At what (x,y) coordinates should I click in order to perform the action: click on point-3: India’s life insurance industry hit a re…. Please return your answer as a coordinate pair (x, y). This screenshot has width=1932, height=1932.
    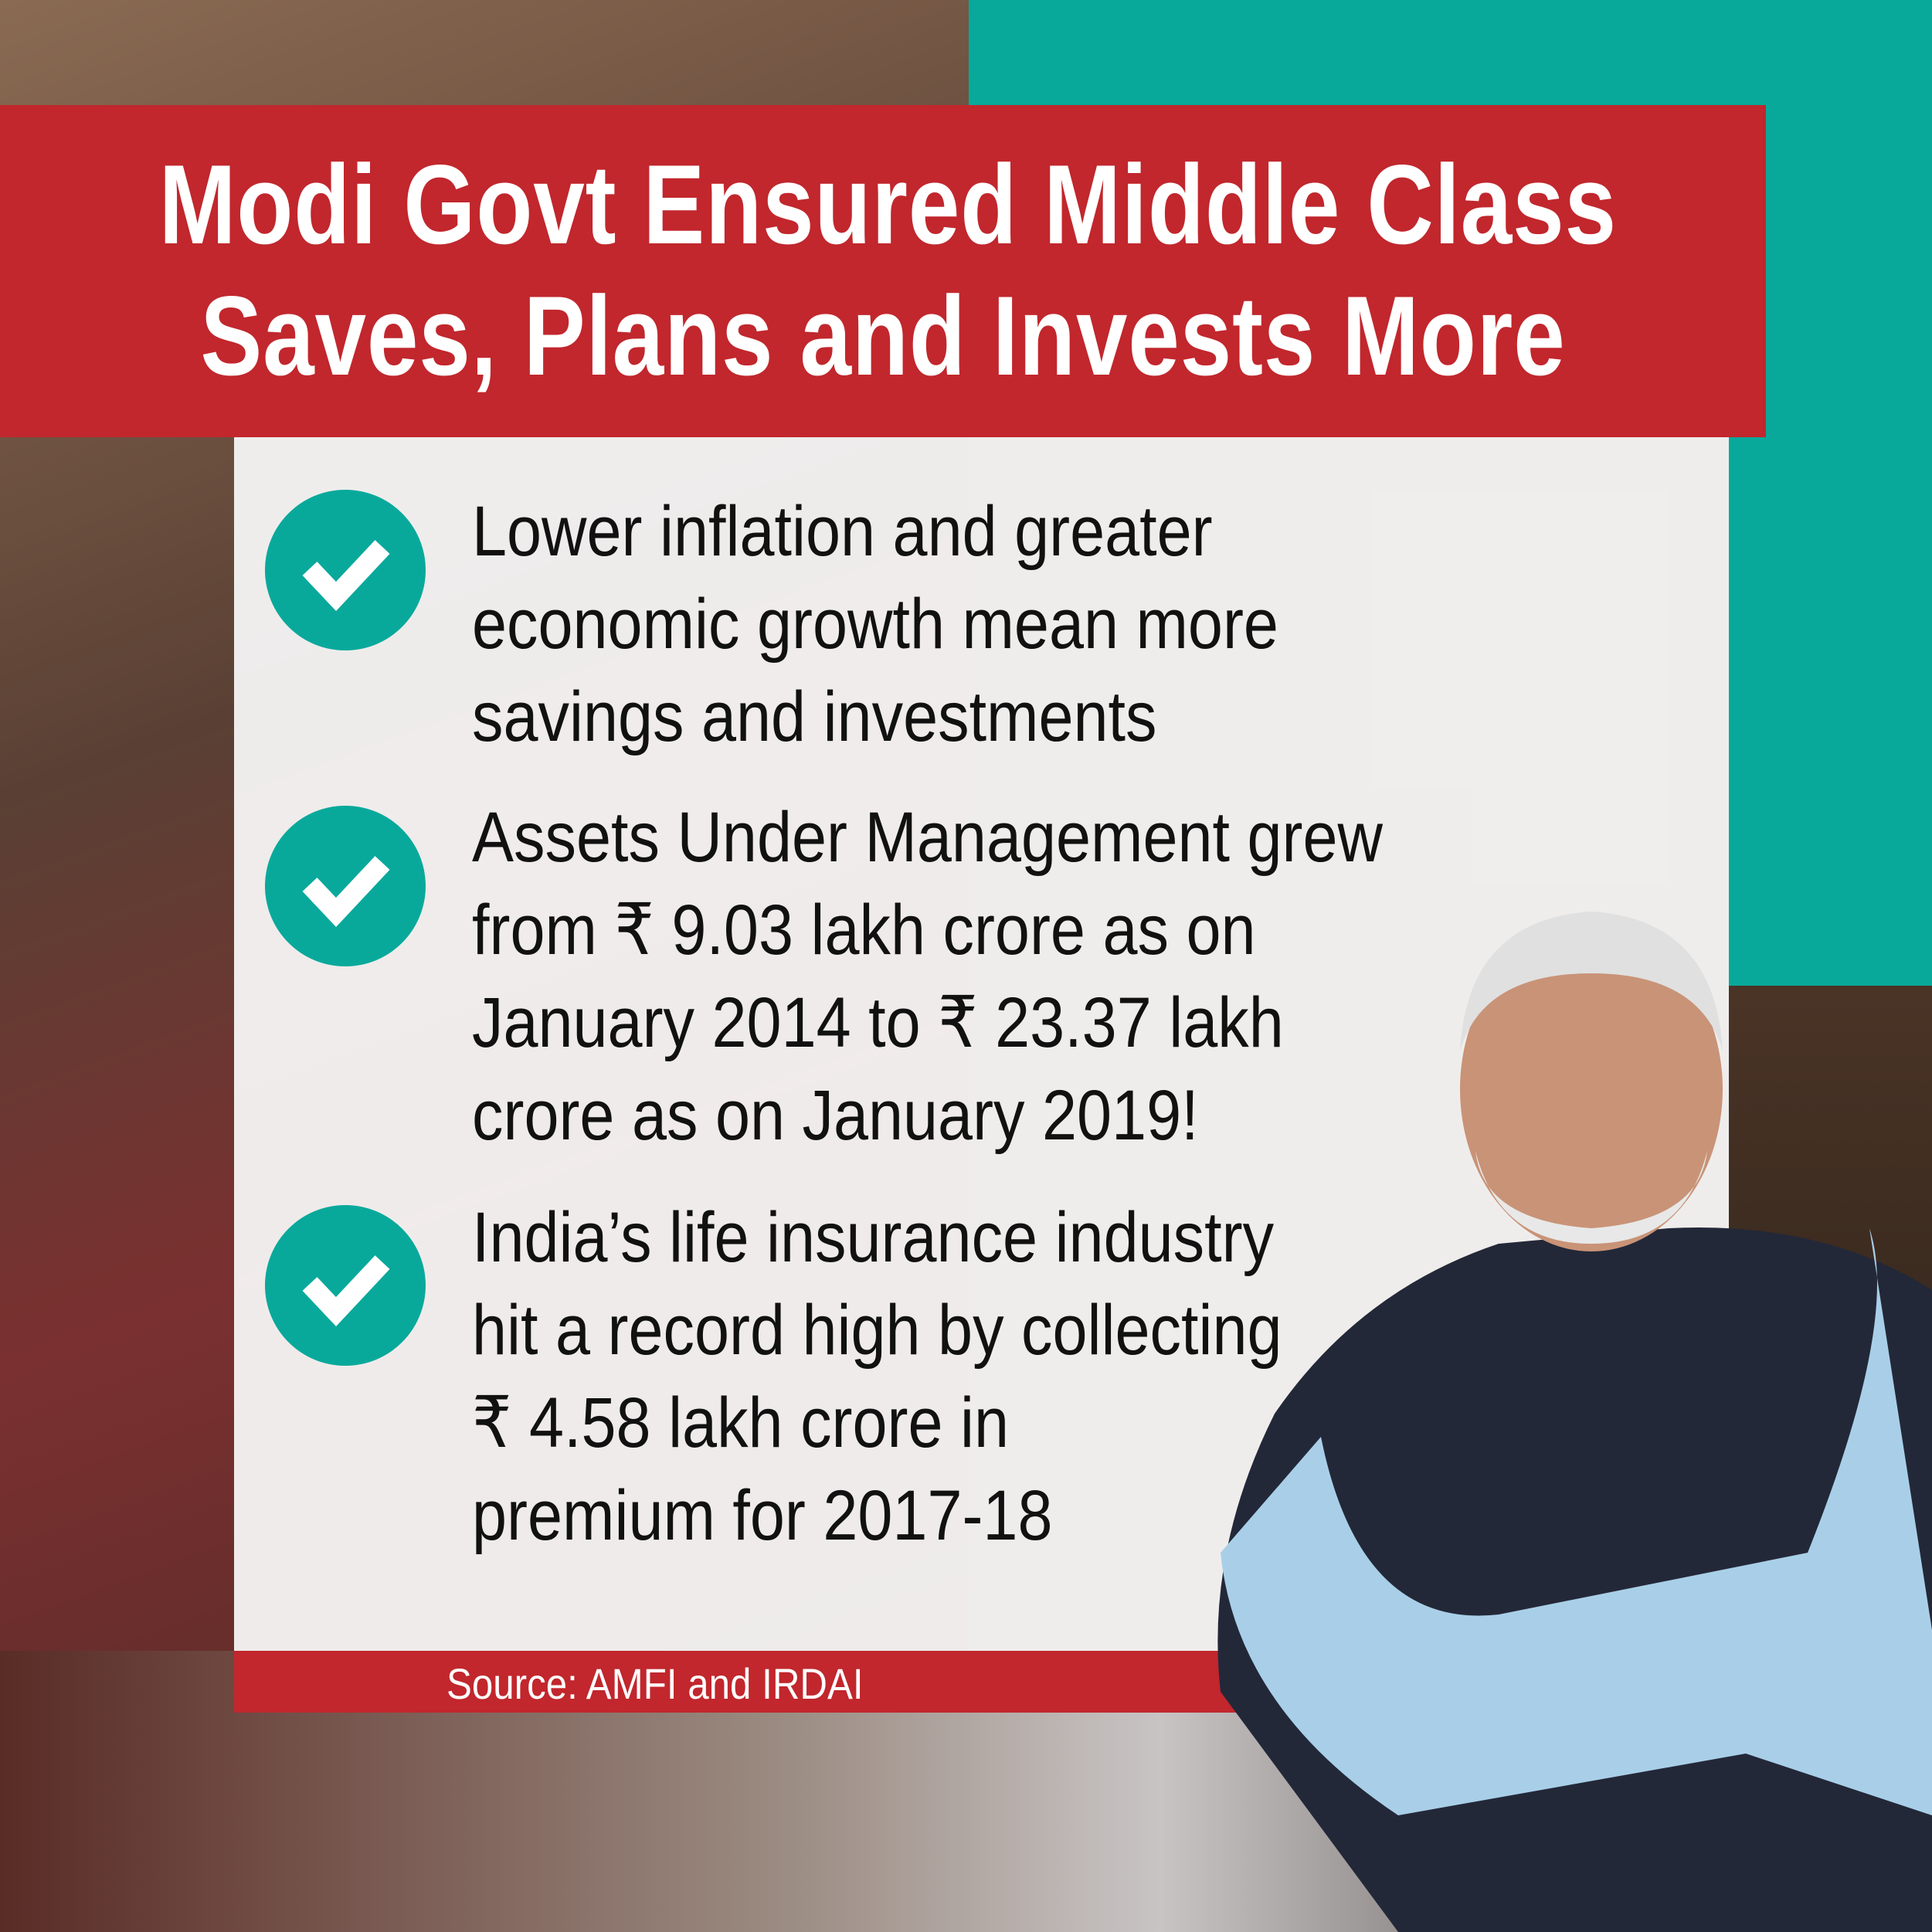
    Looking at the image, I should click on (877, 1377).